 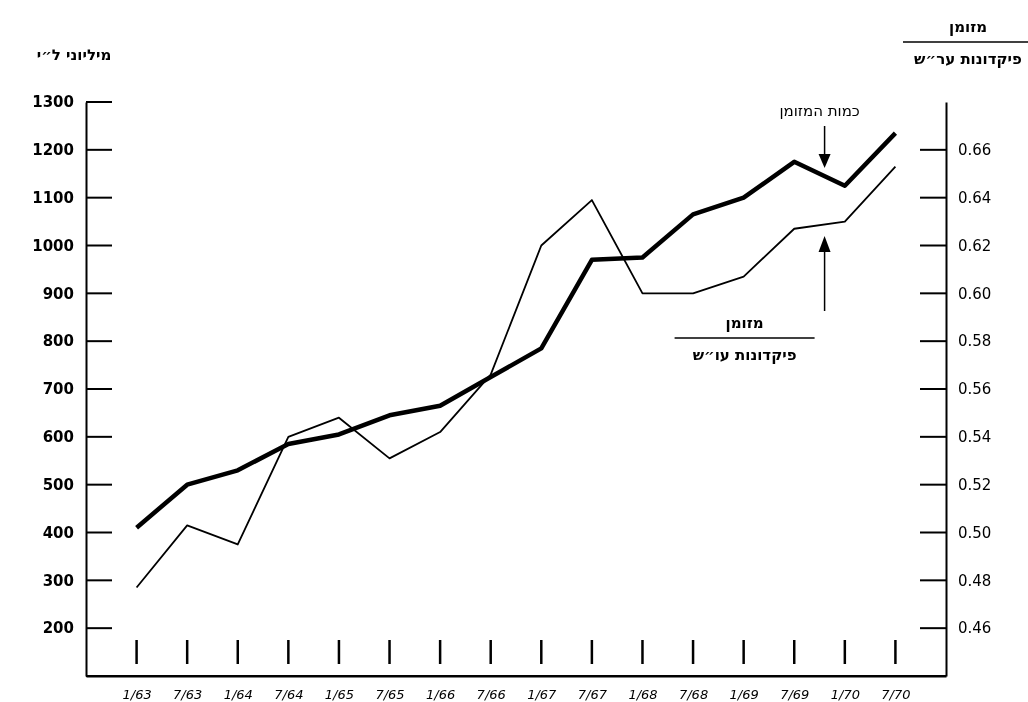 I want to click on y2-tick-label: 0.62, so click(x=975, y=245).